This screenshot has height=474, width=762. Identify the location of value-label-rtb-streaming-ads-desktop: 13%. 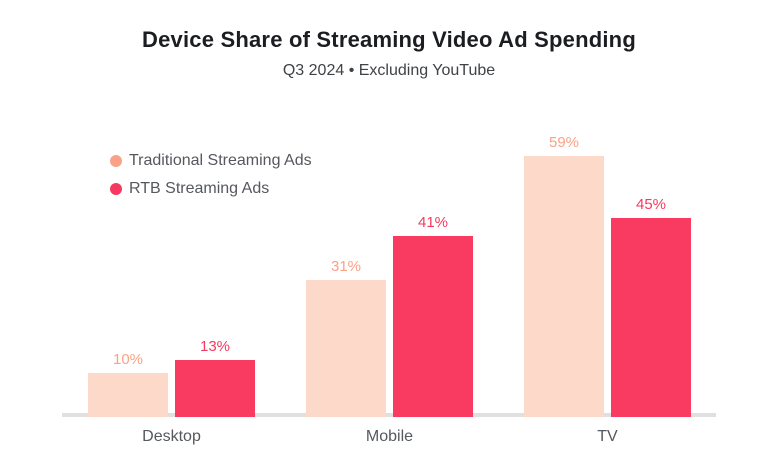
(215, 346).